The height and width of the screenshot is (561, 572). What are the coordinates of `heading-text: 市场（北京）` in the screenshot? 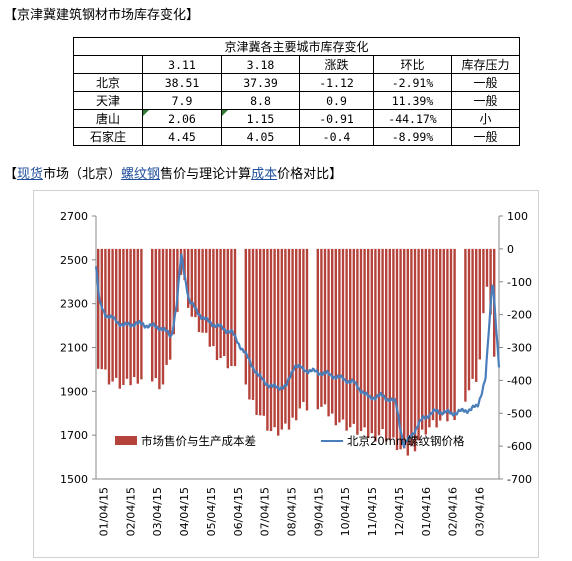 It's located at (82, 174).